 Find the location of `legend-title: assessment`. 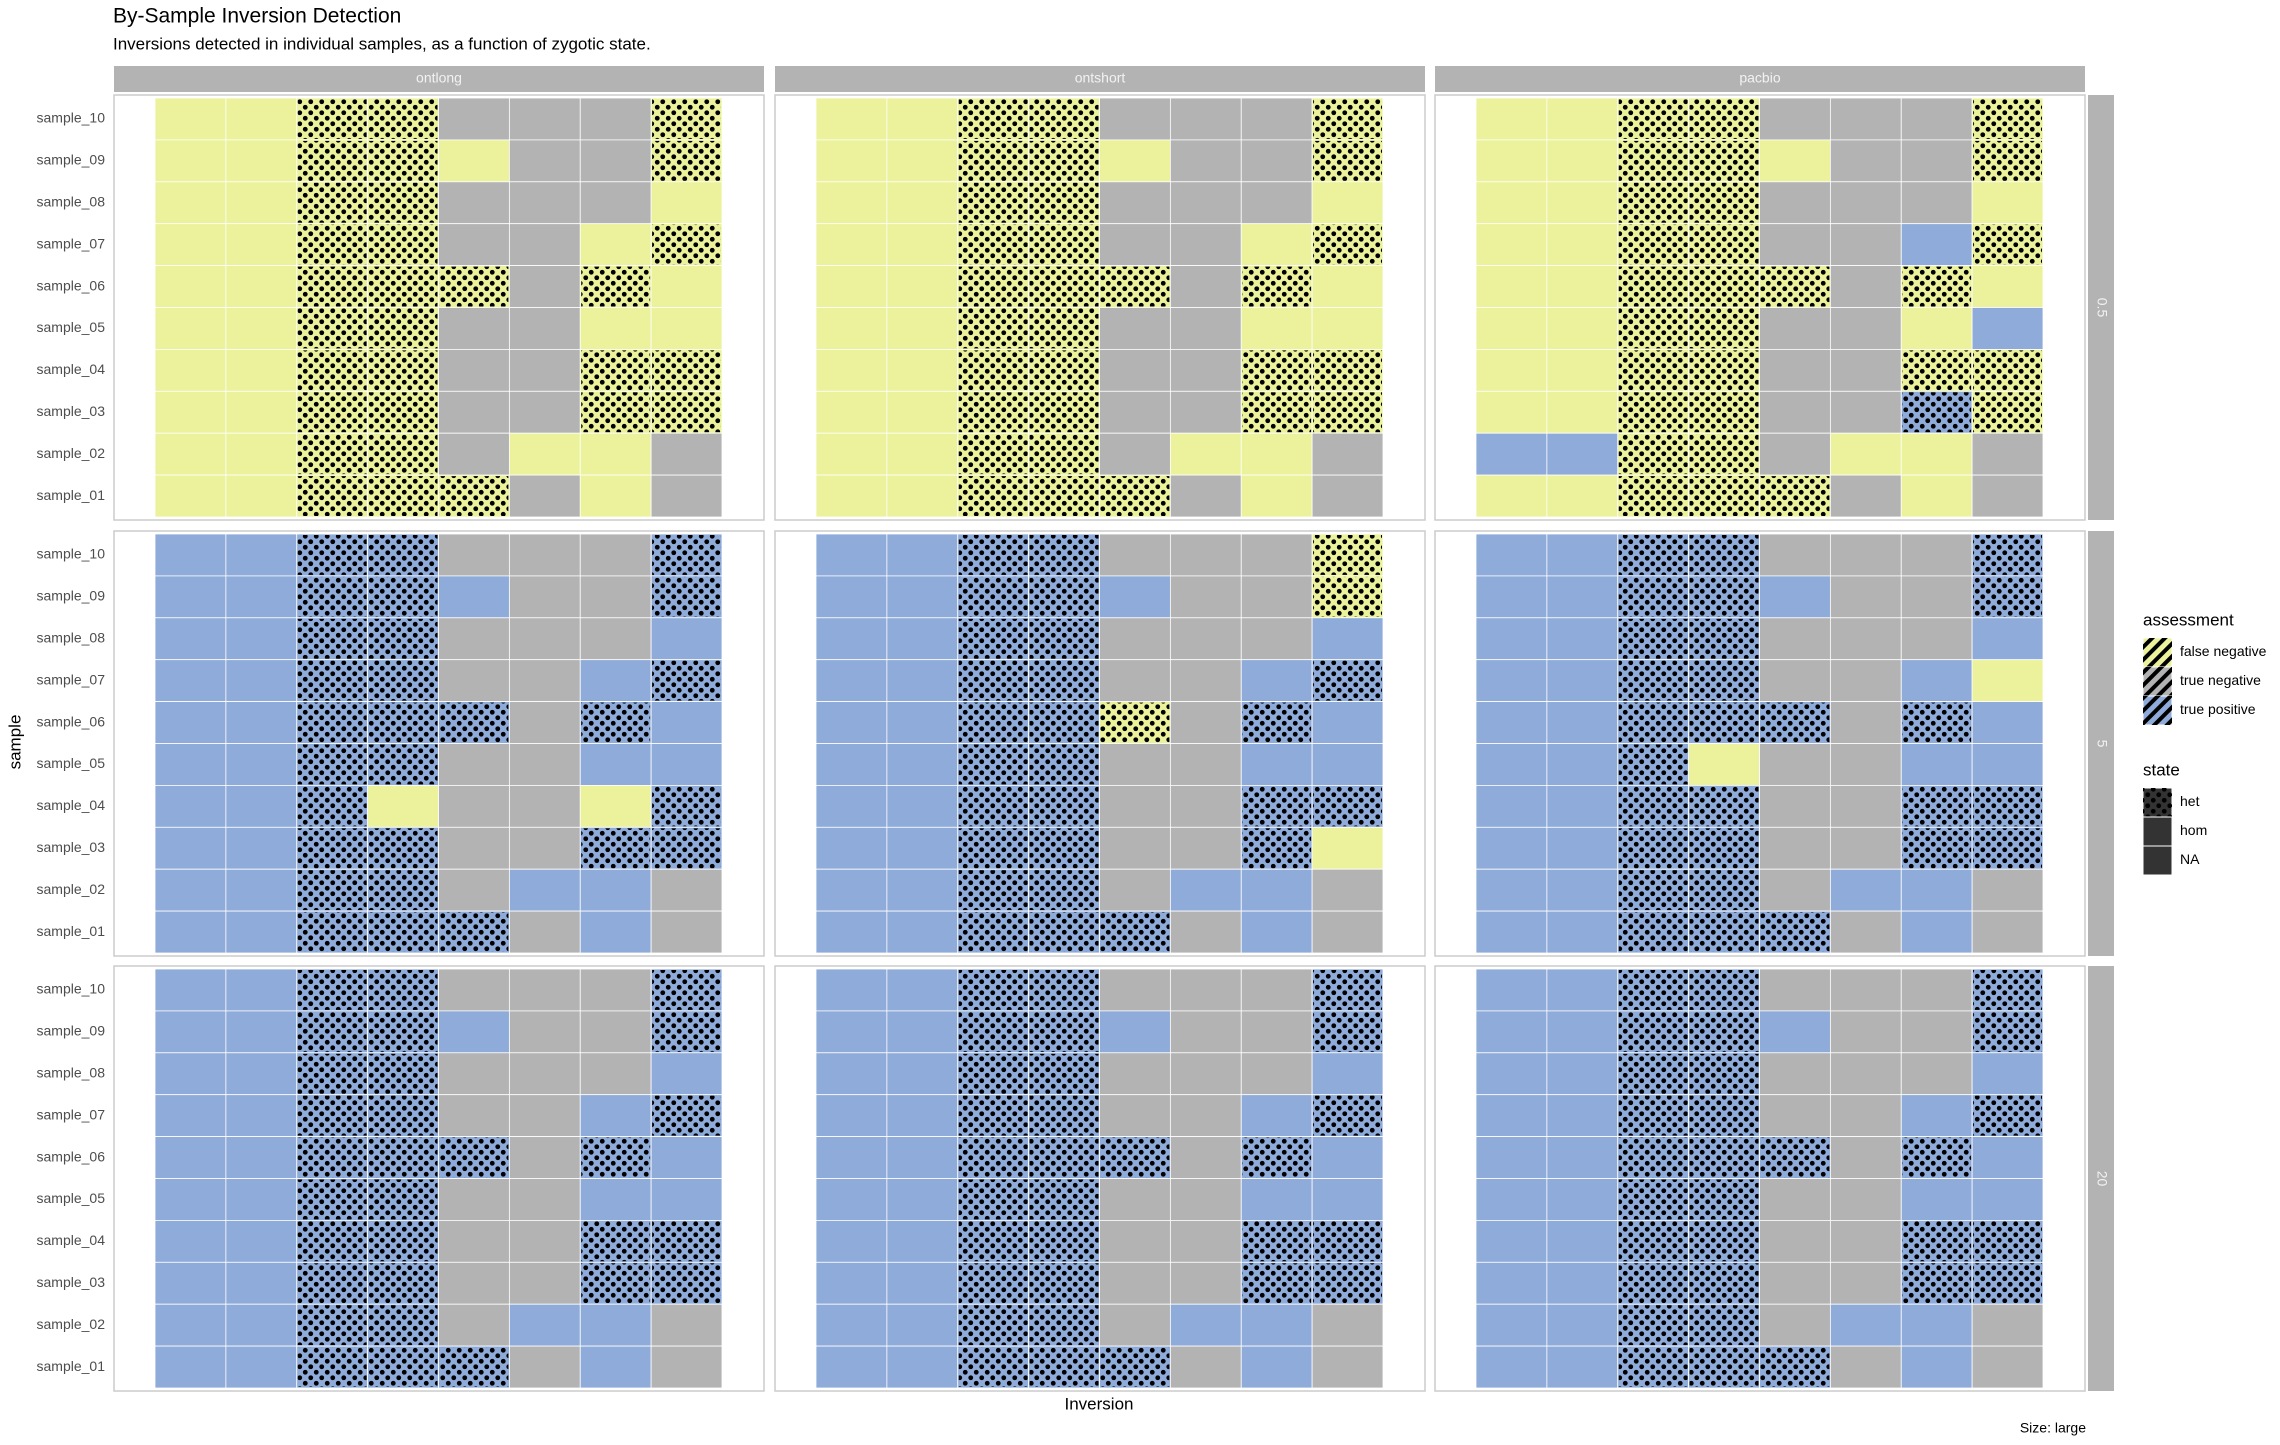

legend-title: assessment is located at coordinates (2188, 619).